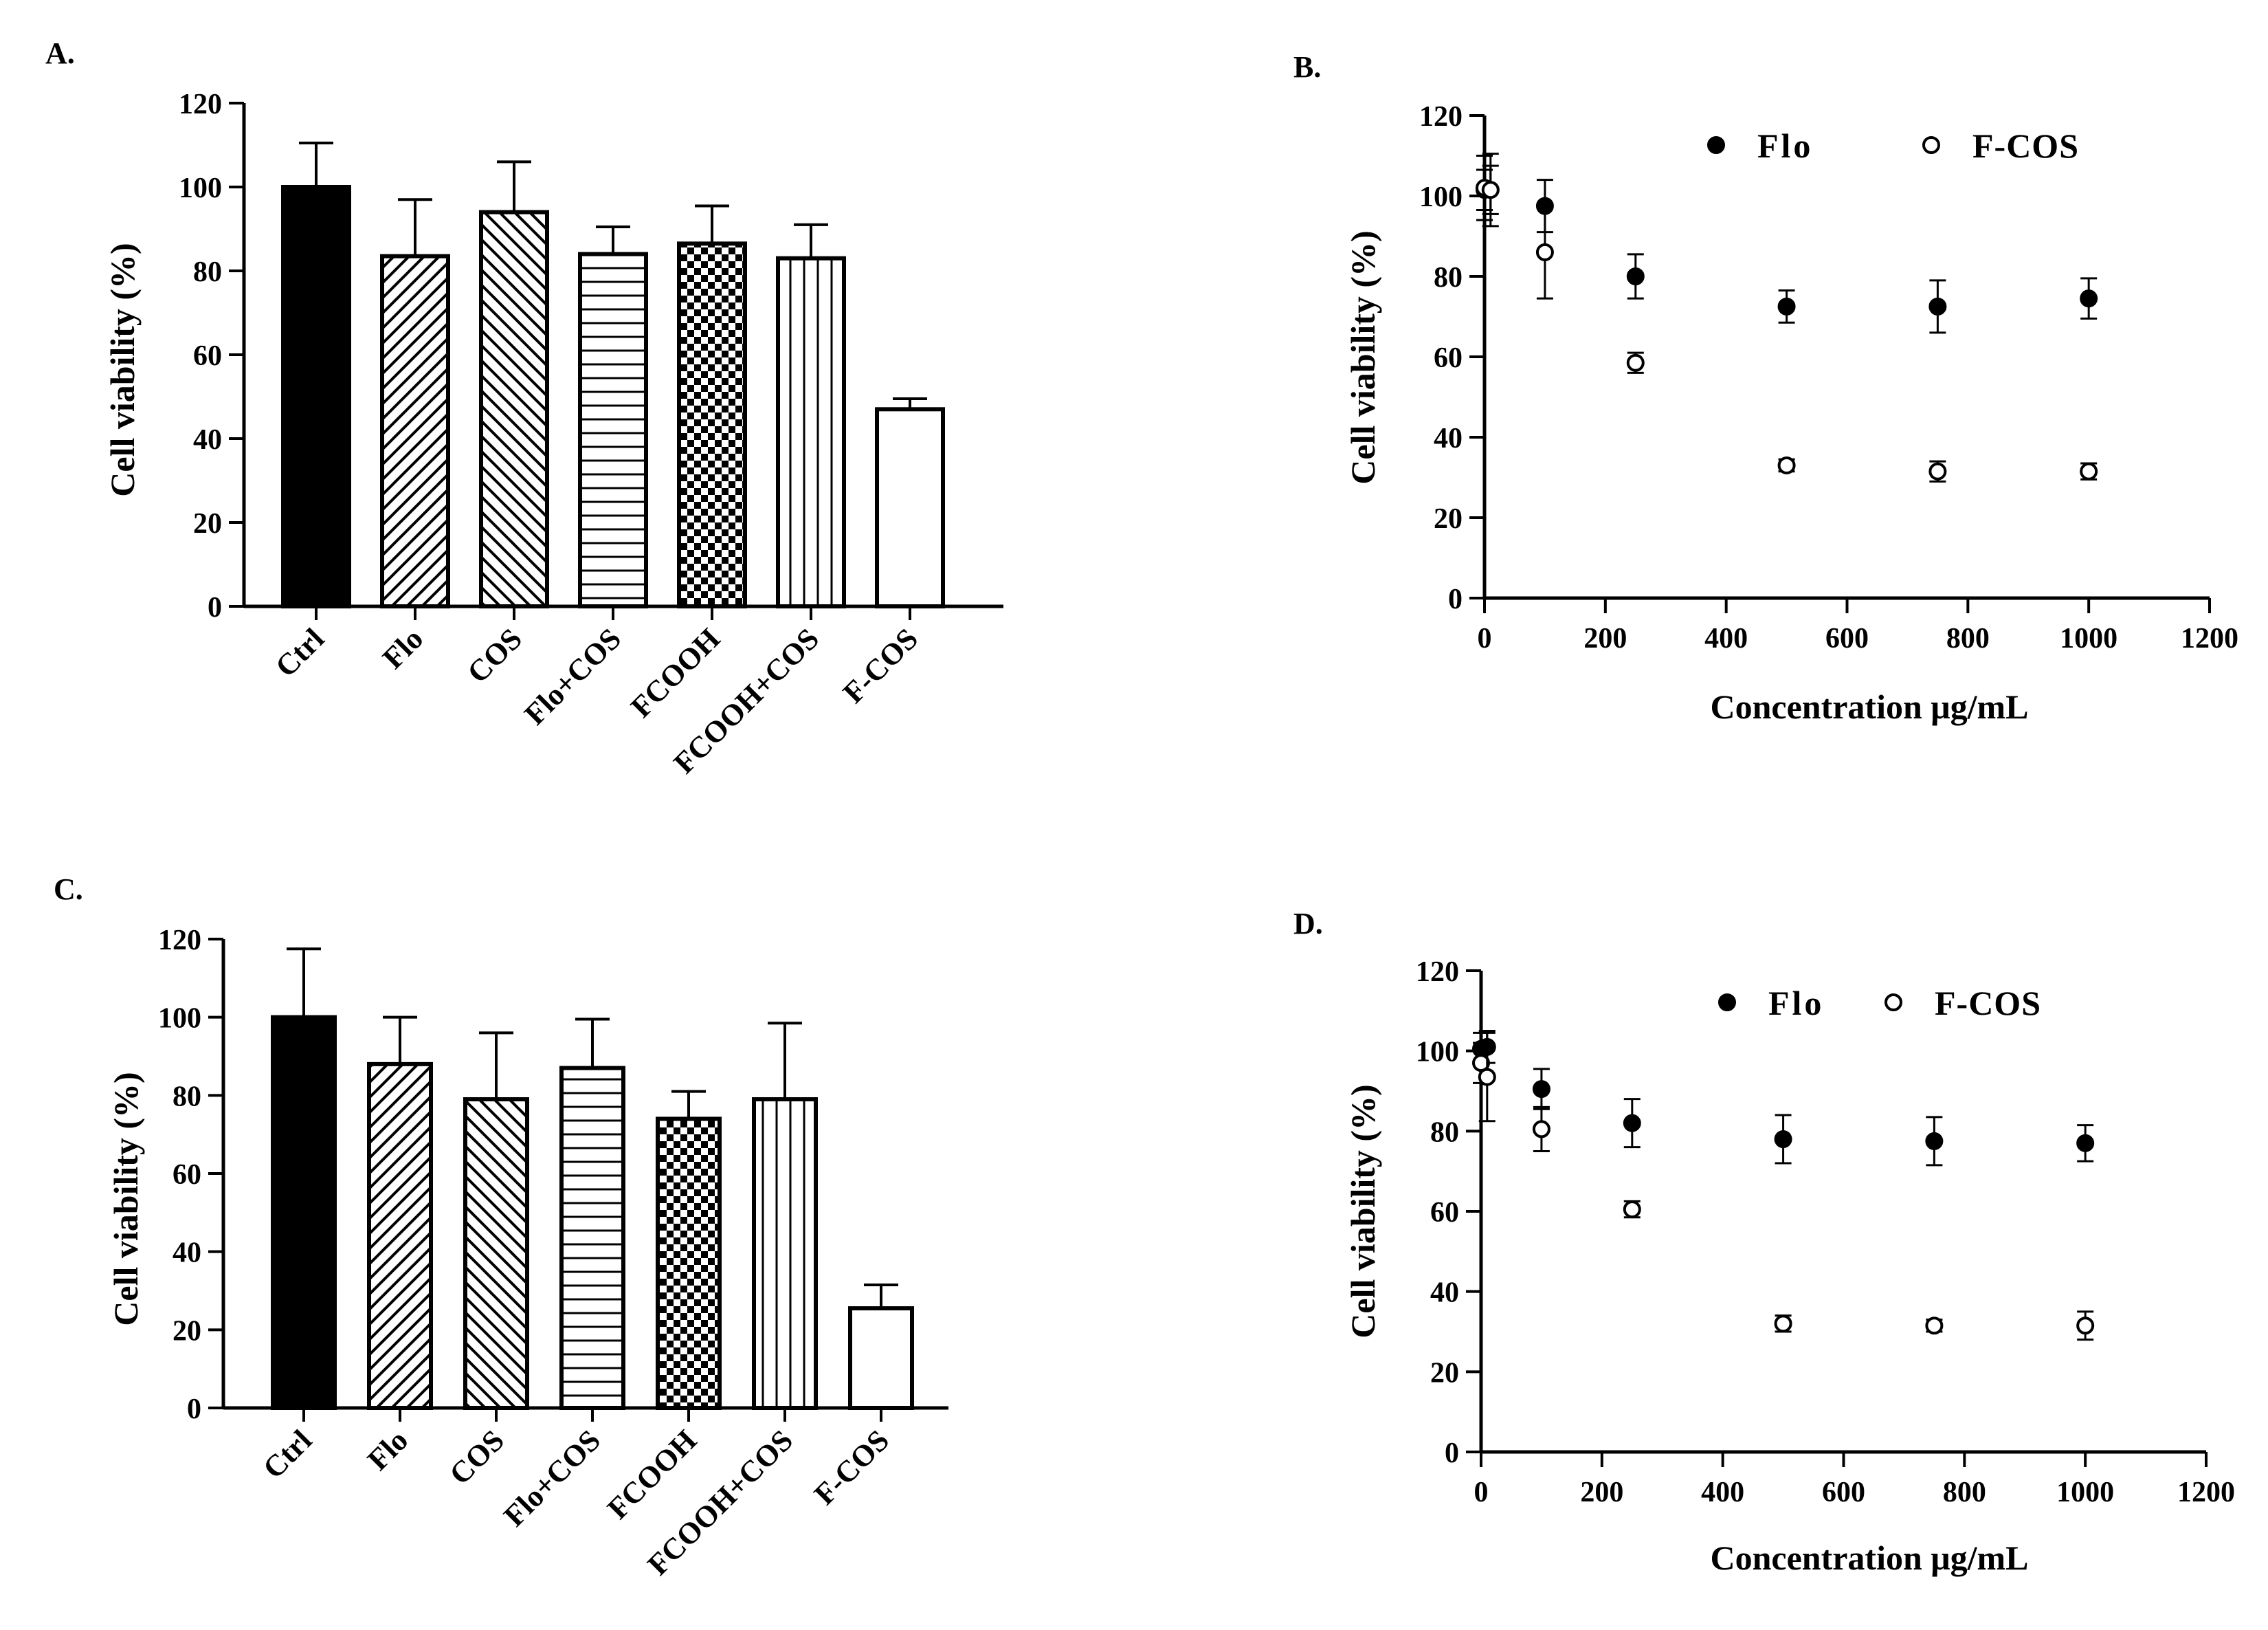 The width and height of the screenshot is (2268, 1630). Describe the element at coordinates (1308, 923) in the screenshot. I see `panel-label: D.` at that location.